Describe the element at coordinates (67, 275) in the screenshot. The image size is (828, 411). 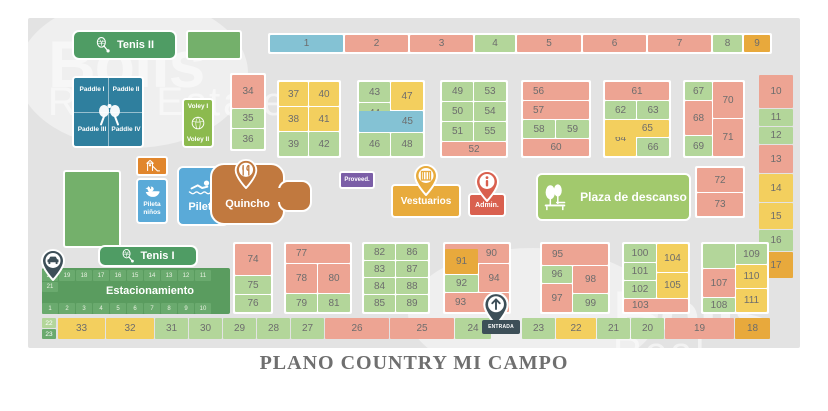
I see `parking-space: 19` at that location.